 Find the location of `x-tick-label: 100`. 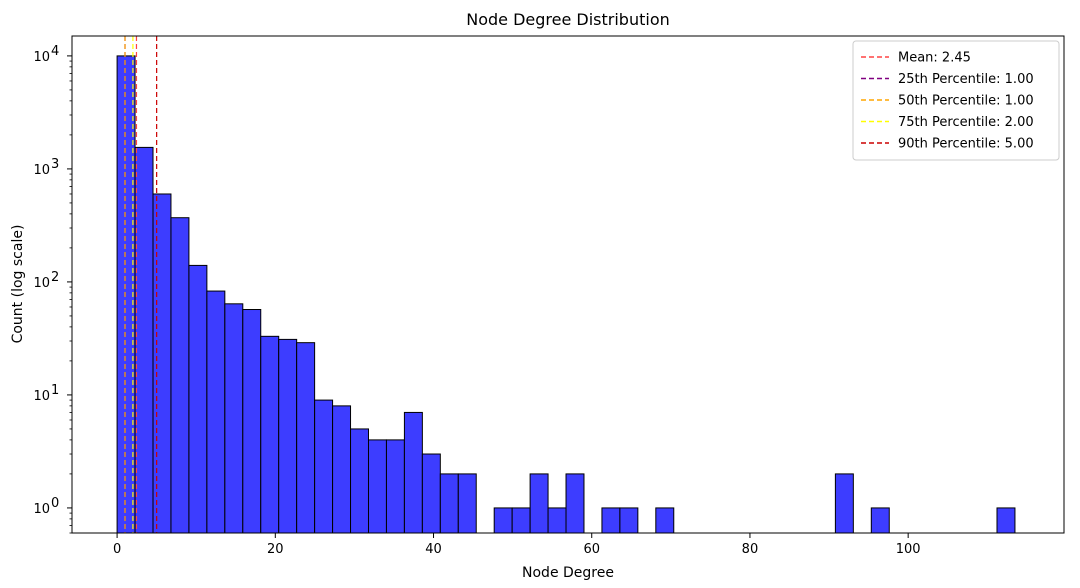

x-tick-label: 100 is located at coordinates (908, 549).